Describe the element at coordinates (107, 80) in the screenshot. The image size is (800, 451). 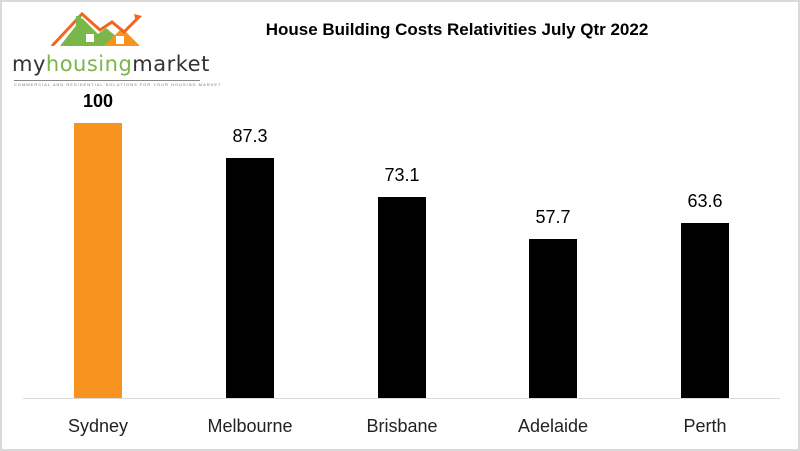
I see `logo-underline` at that location.